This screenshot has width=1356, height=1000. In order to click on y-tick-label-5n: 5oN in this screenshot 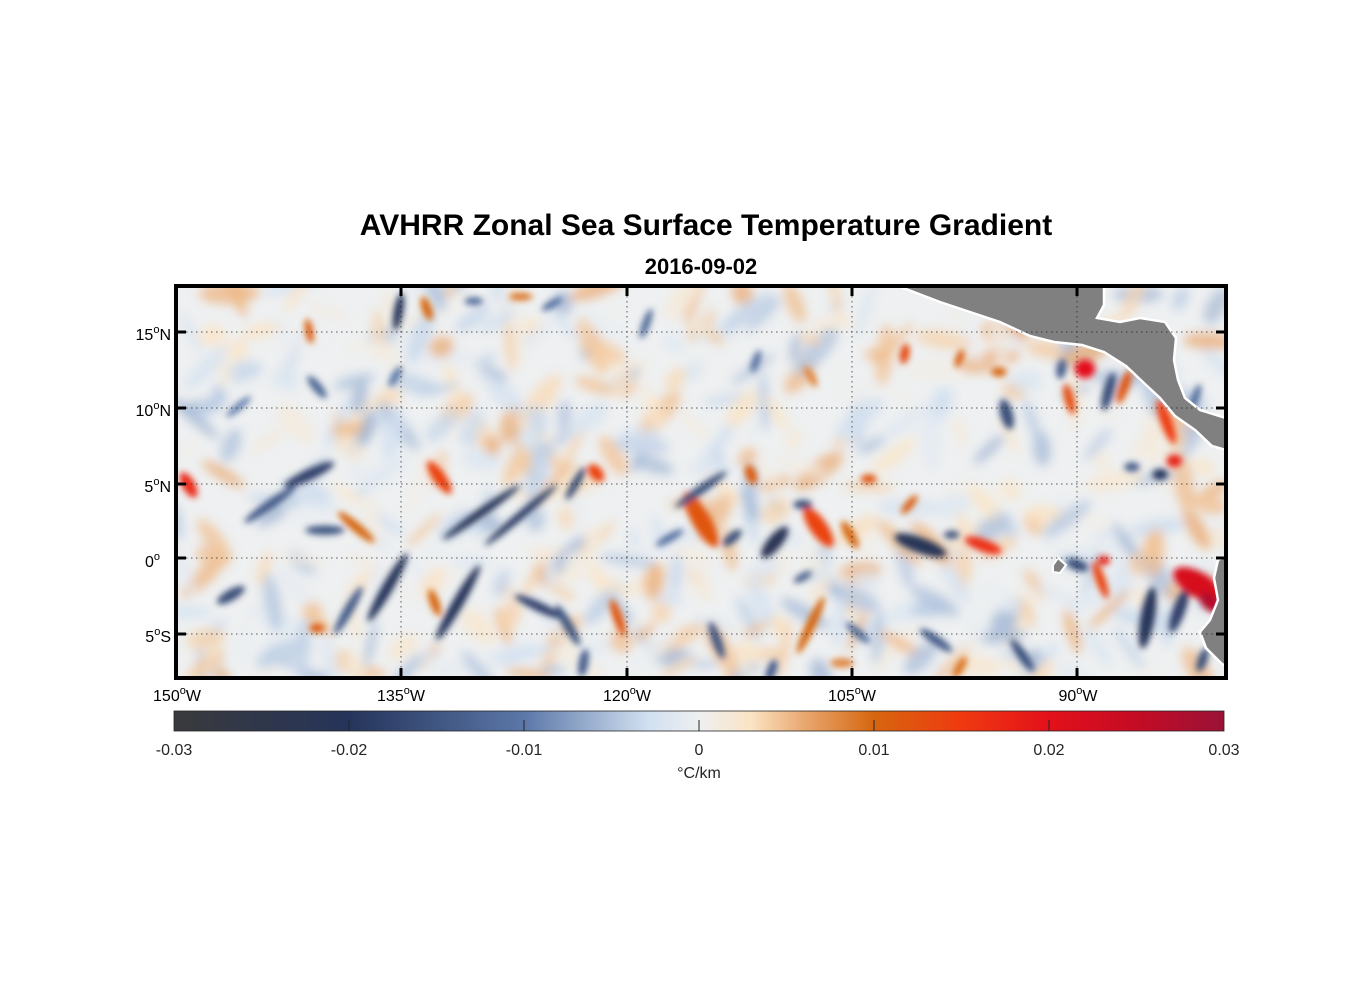, I will do `click(157, 486)`.